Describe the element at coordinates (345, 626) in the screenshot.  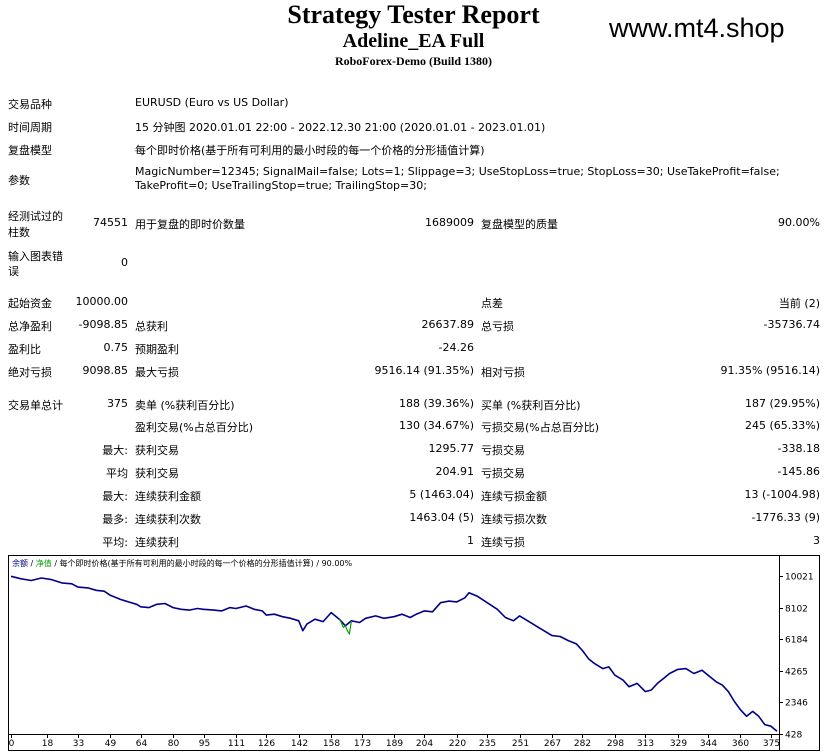
I see `equity-line` at that location.